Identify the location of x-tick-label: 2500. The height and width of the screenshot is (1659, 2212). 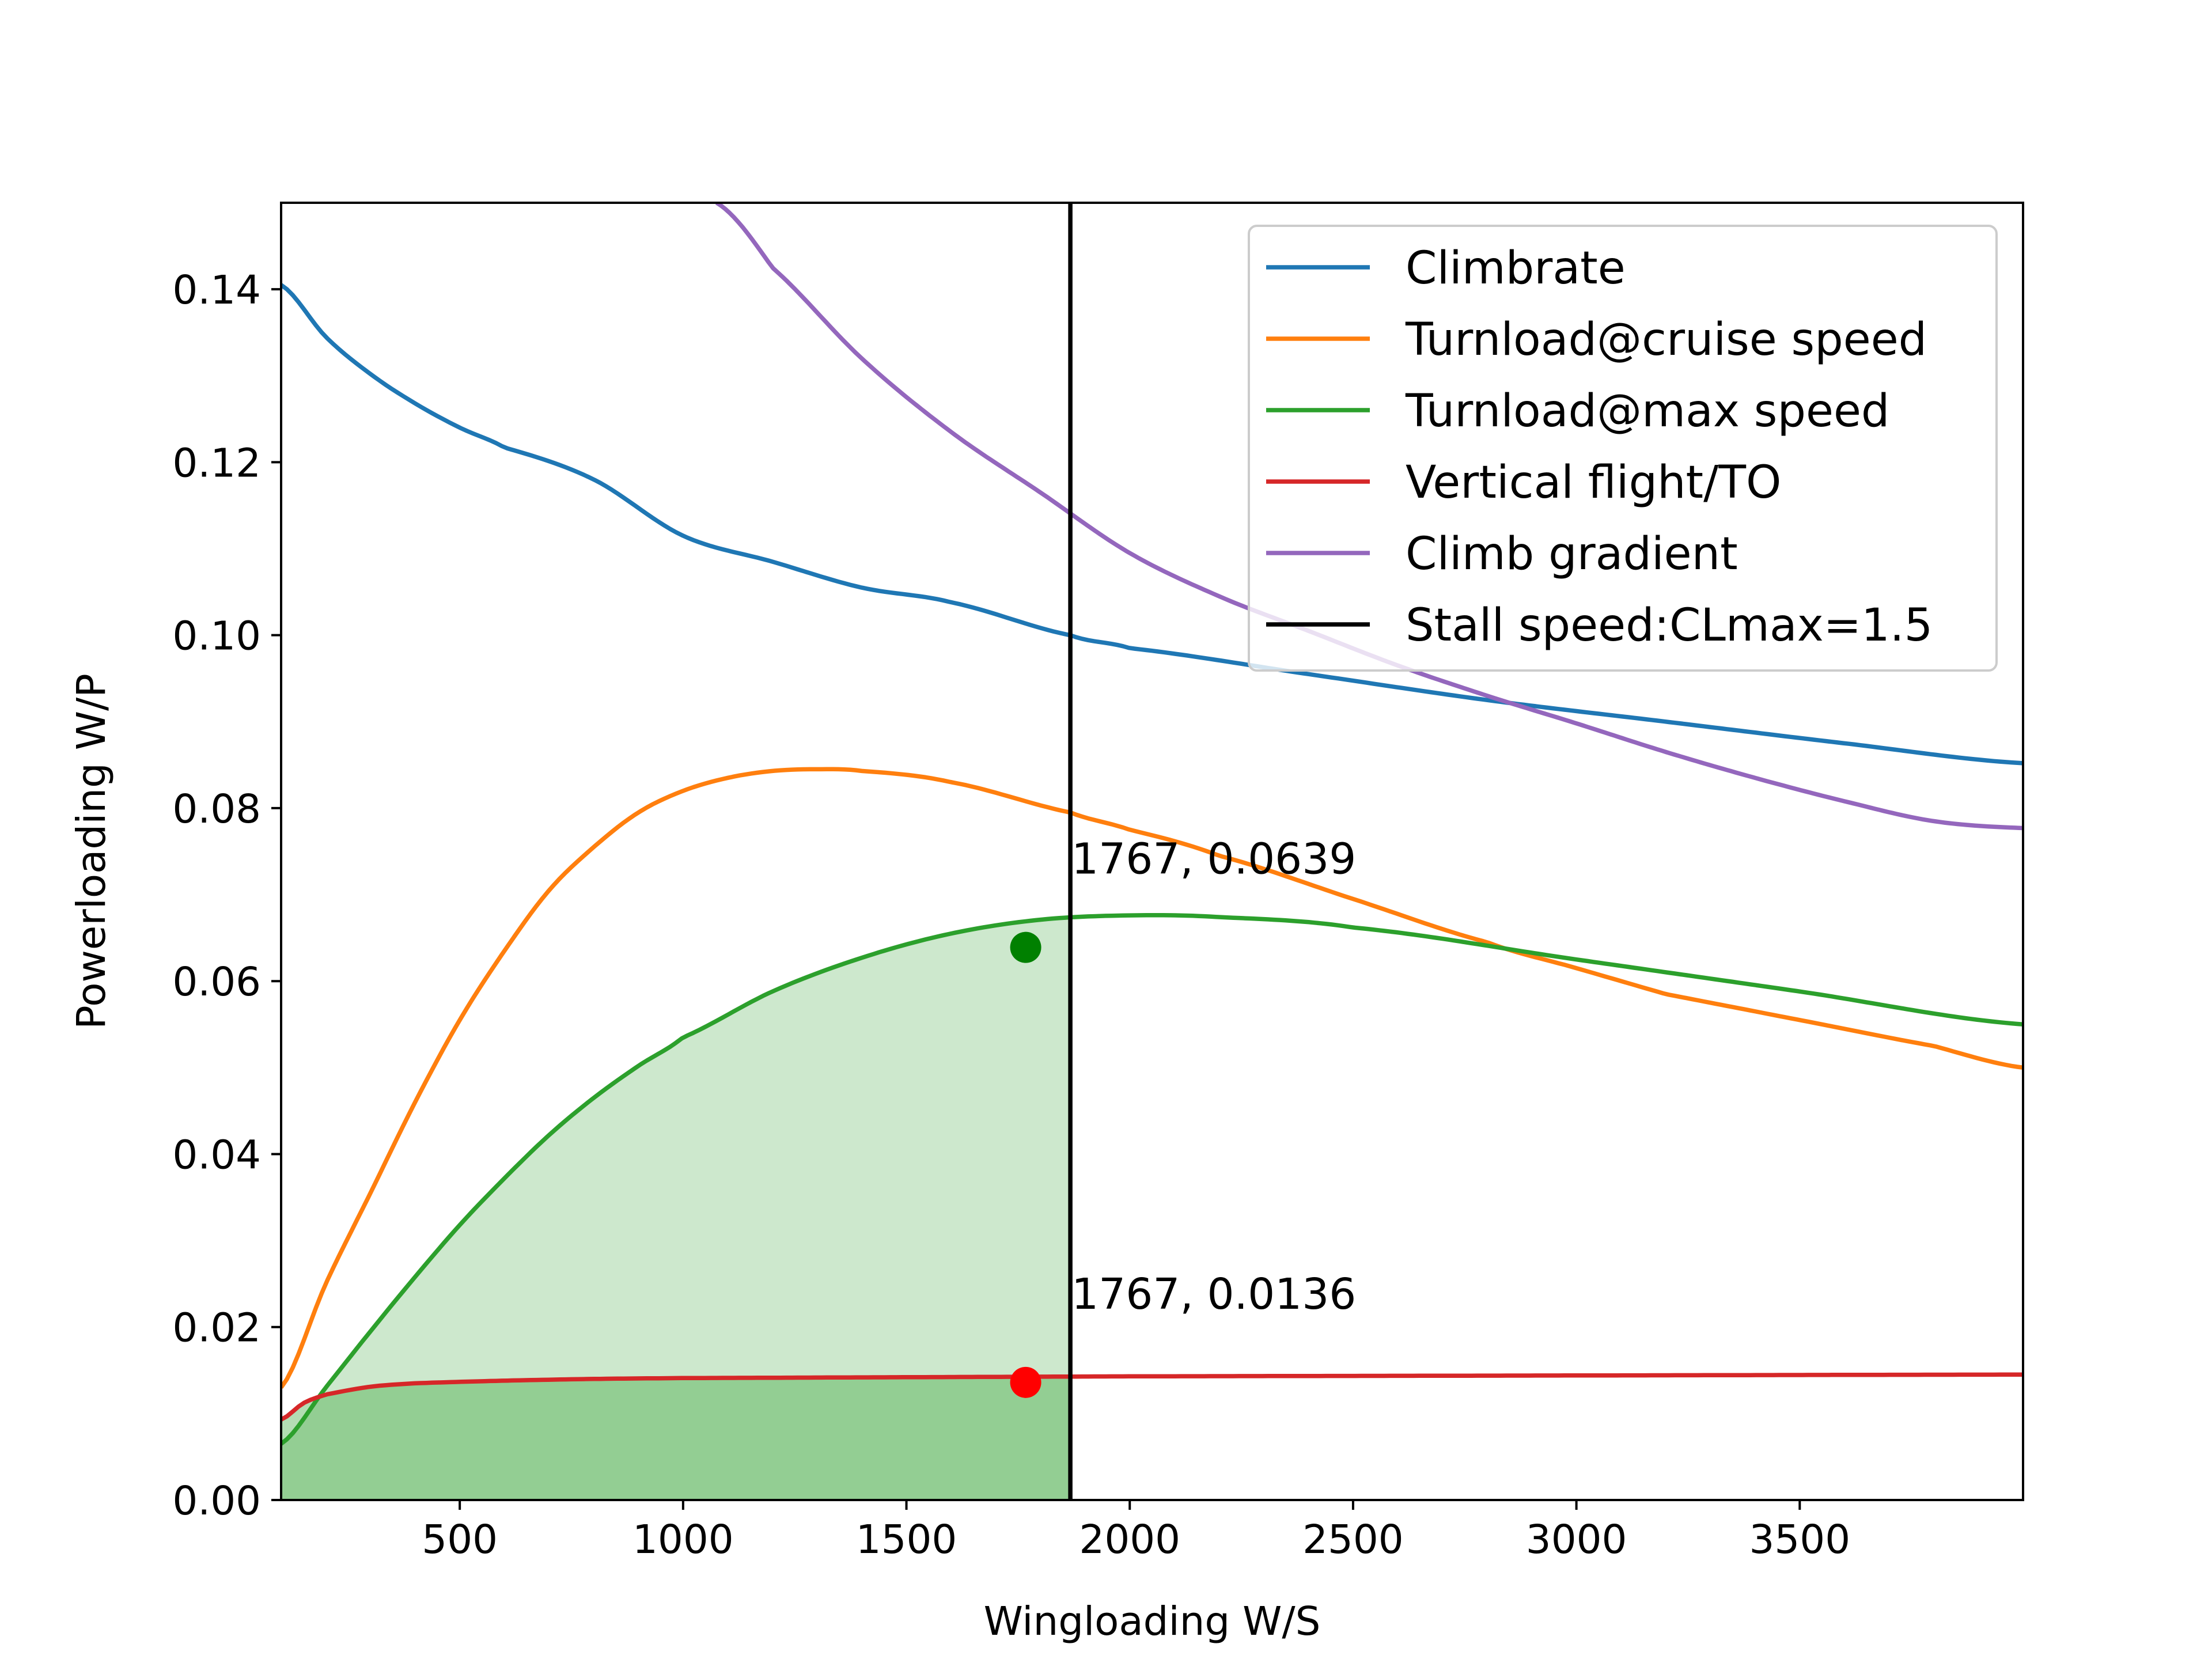
(1353, 1540).